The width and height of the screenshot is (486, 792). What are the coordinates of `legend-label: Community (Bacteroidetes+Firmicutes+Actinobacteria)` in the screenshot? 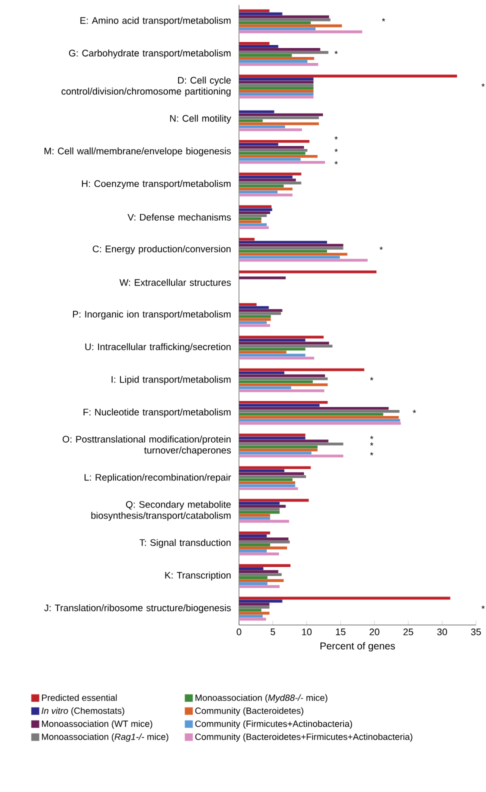 It's located at (303, 737).